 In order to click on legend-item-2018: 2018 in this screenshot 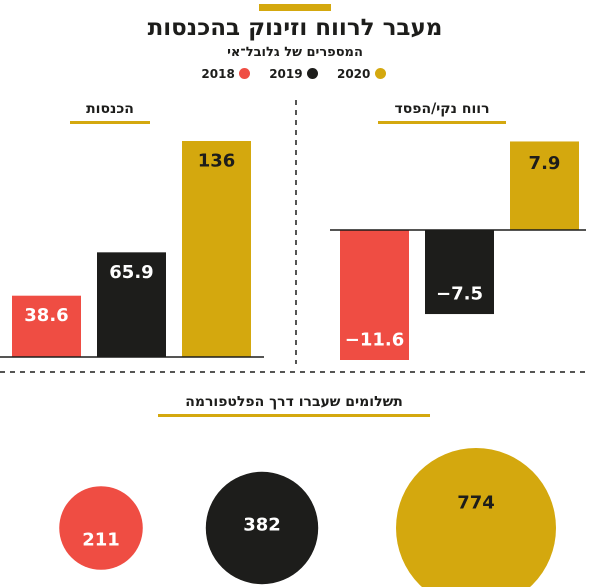, I will do `click(227, 74)`.